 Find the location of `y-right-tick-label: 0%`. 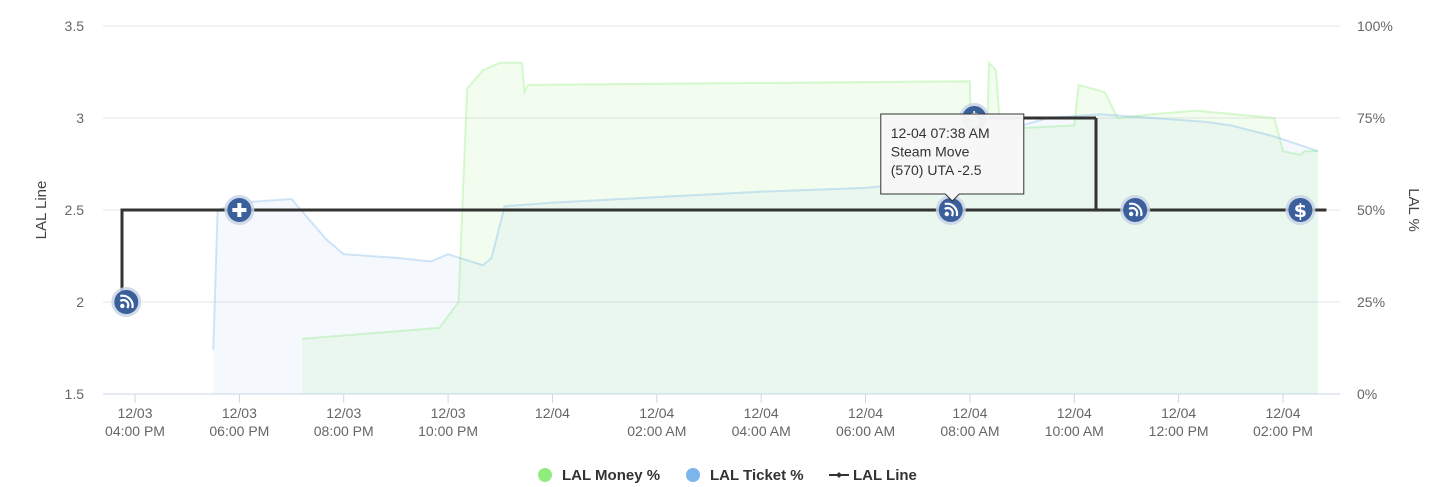

y-right-tick-label: 0% is located at coordinates (1367, 394).